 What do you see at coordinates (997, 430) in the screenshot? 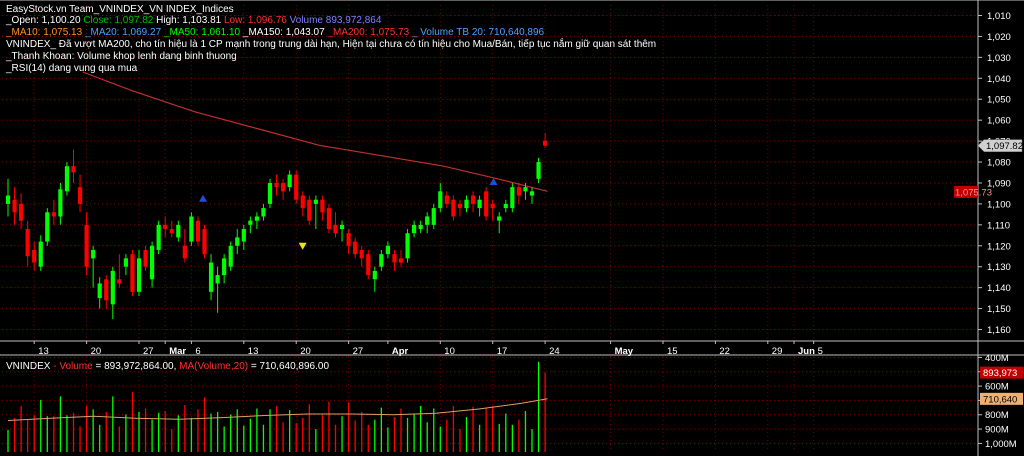
I see `volume-axis-label: 900M` at bounding box center [997, 430].